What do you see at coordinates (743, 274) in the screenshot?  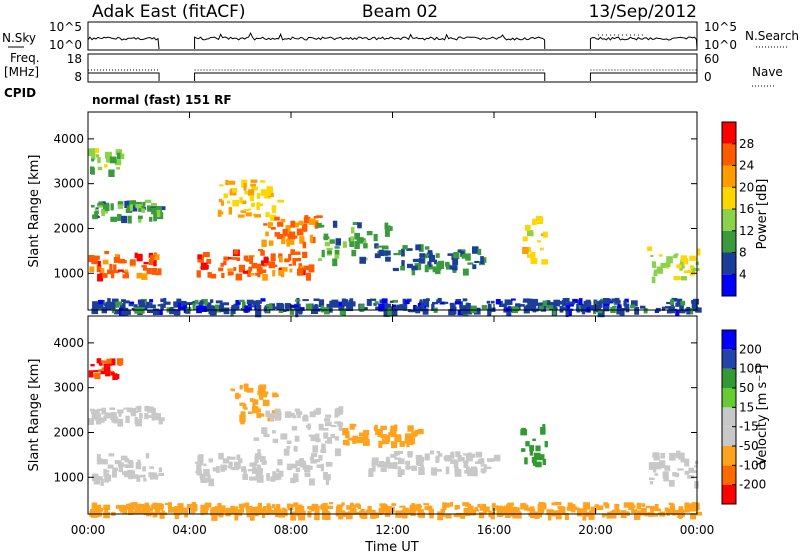 I see `colorbar-tick-label: 4` at bounding box center [743, 274].